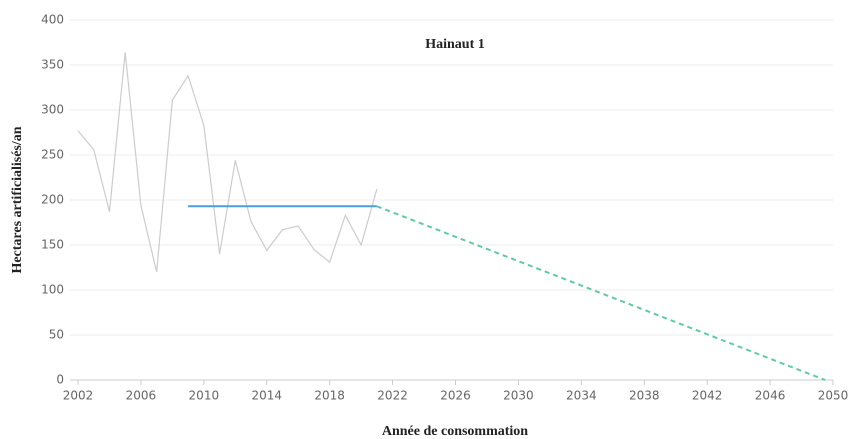  I want to click on y-tick-label: 250, so click(52, 155).